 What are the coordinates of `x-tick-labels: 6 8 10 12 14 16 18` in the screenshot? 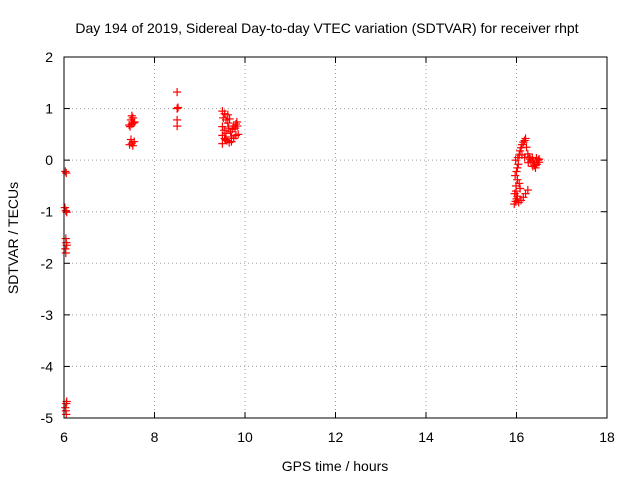 It's located at (337, 437).